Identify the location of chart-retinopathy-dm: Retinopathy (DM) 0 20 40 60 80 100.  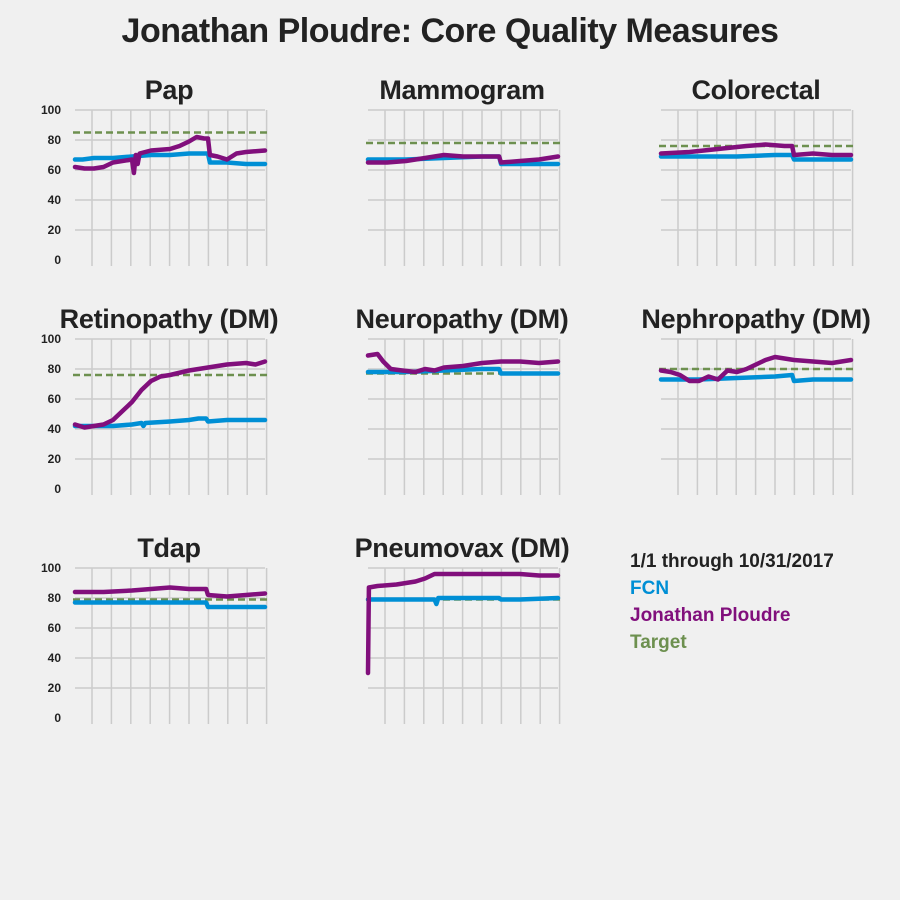
(160, 400).